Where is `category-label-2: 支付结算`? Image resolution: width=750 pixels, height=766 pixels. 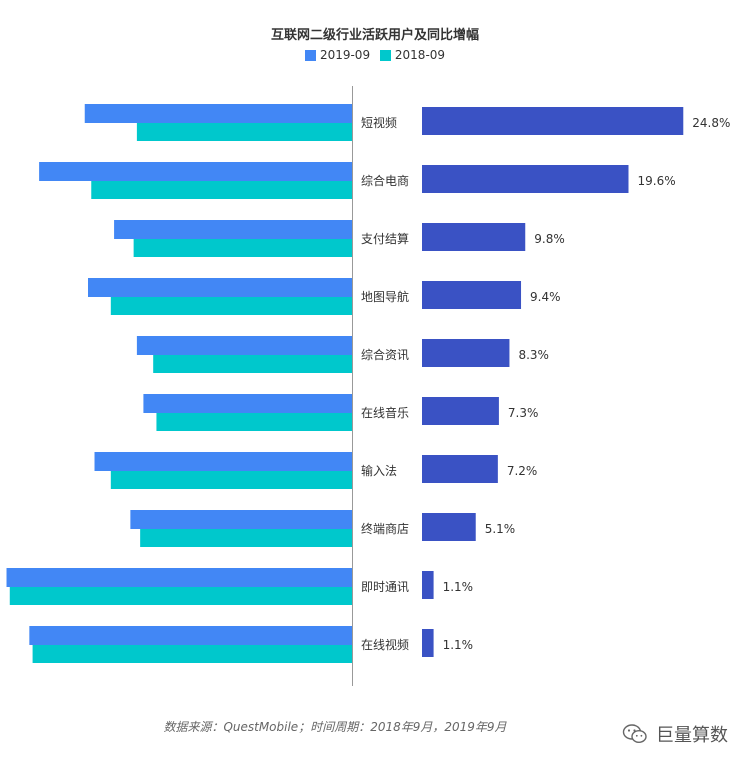 category-label-2: 支付结算 is located at coordinates (385, 238).